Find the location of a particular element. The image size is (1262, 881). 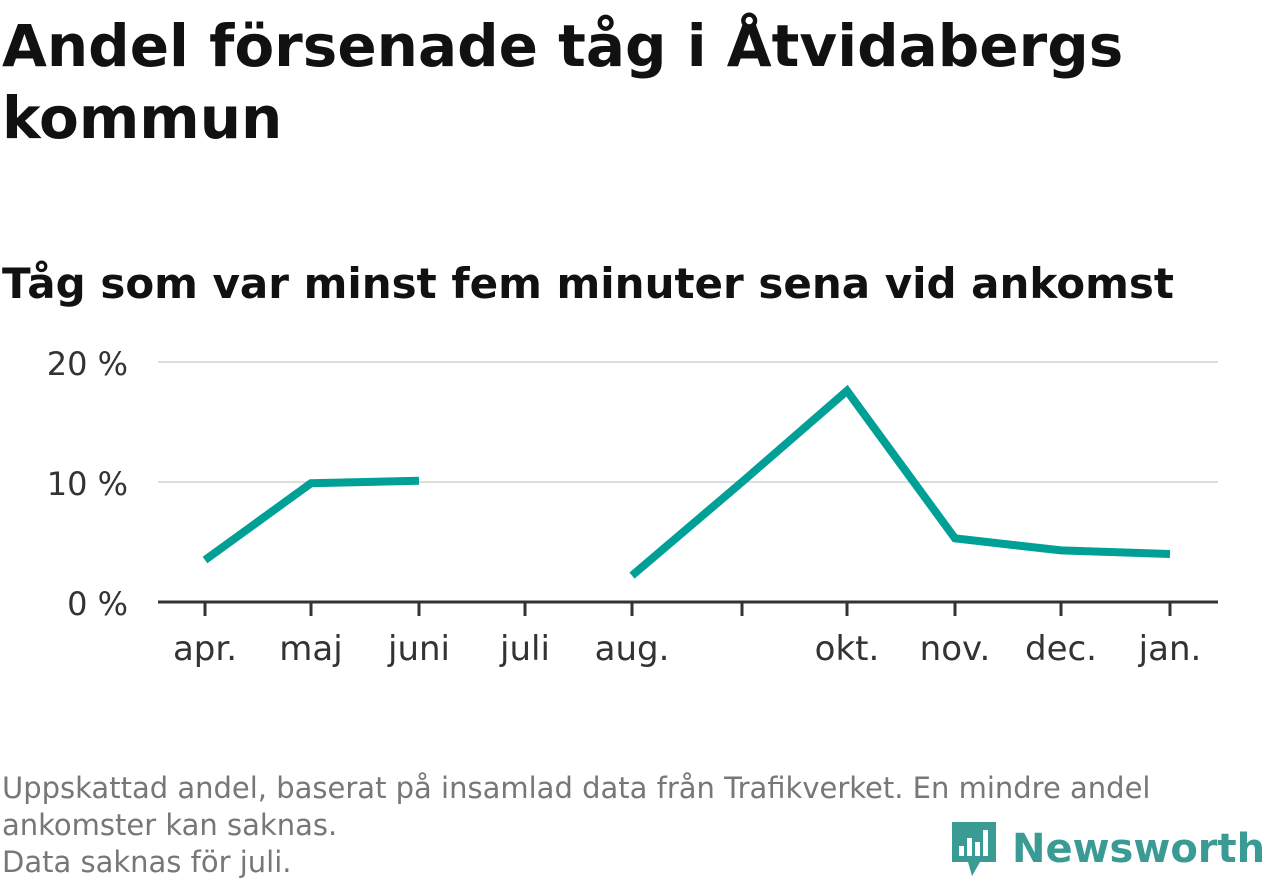

x-tick-label: dec. is located at coordinates (1061, 649).